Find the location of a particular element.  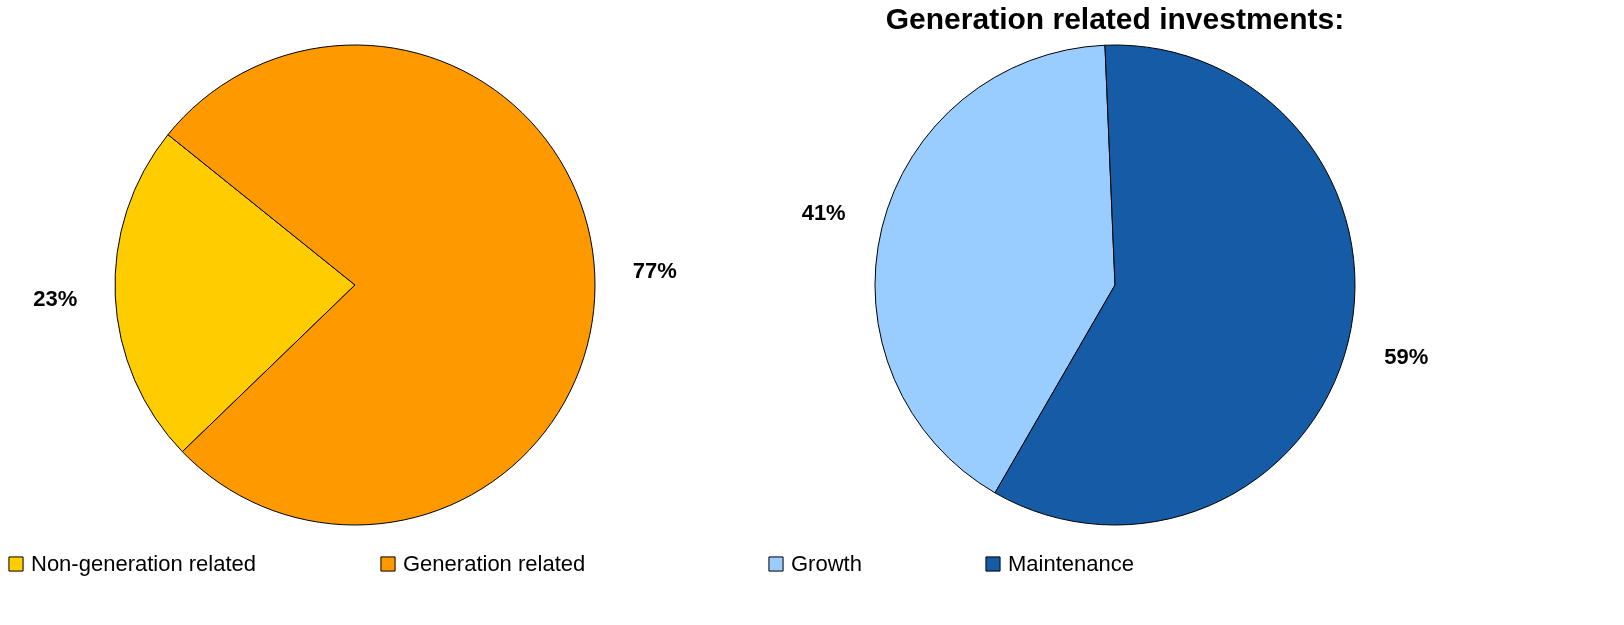

data-label: 41% is located at coordinates (823, 213).